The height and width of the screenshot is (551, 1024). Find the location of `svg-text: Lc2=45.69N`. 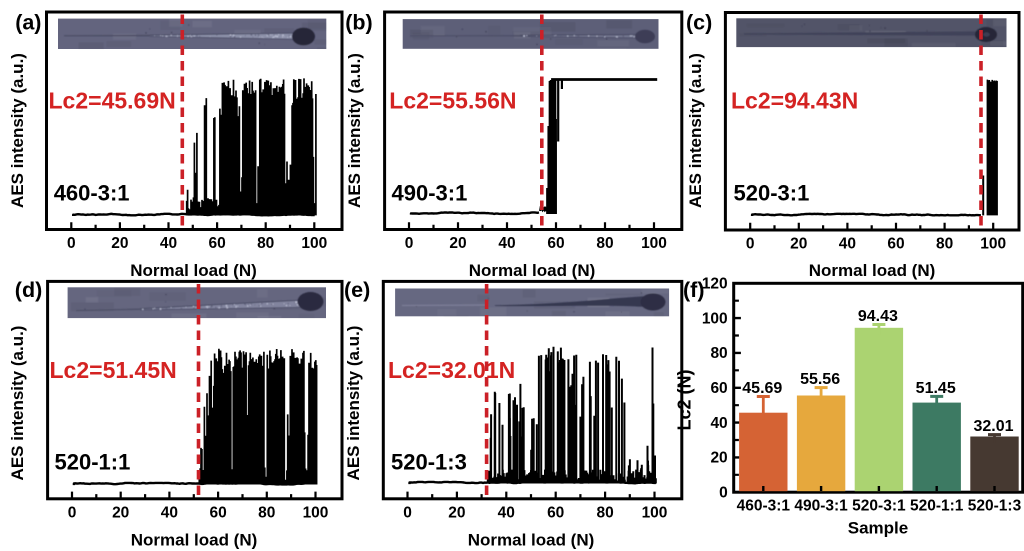

svg-text: Lc2=45.69N is located at coordinates (112, 101).